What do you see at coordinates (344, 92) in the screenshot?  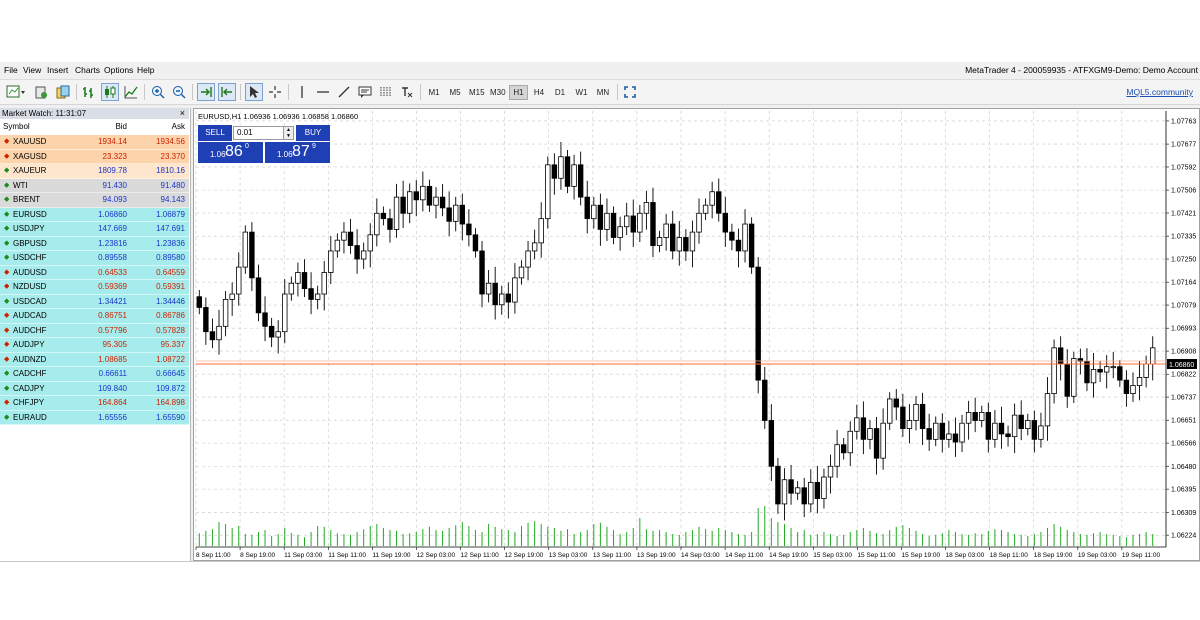 I see `trendline-button` at bounding box center [344, 92].